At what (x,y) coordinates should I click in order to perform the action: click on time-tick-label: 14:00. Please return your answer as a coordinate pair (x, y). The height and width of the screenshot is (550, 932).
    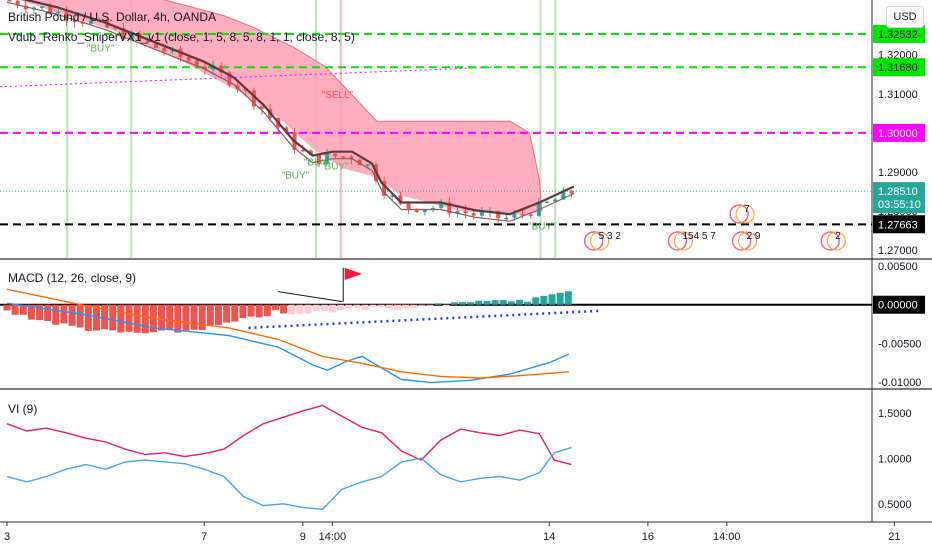
    Looking at the image, I should click on (727, 537).